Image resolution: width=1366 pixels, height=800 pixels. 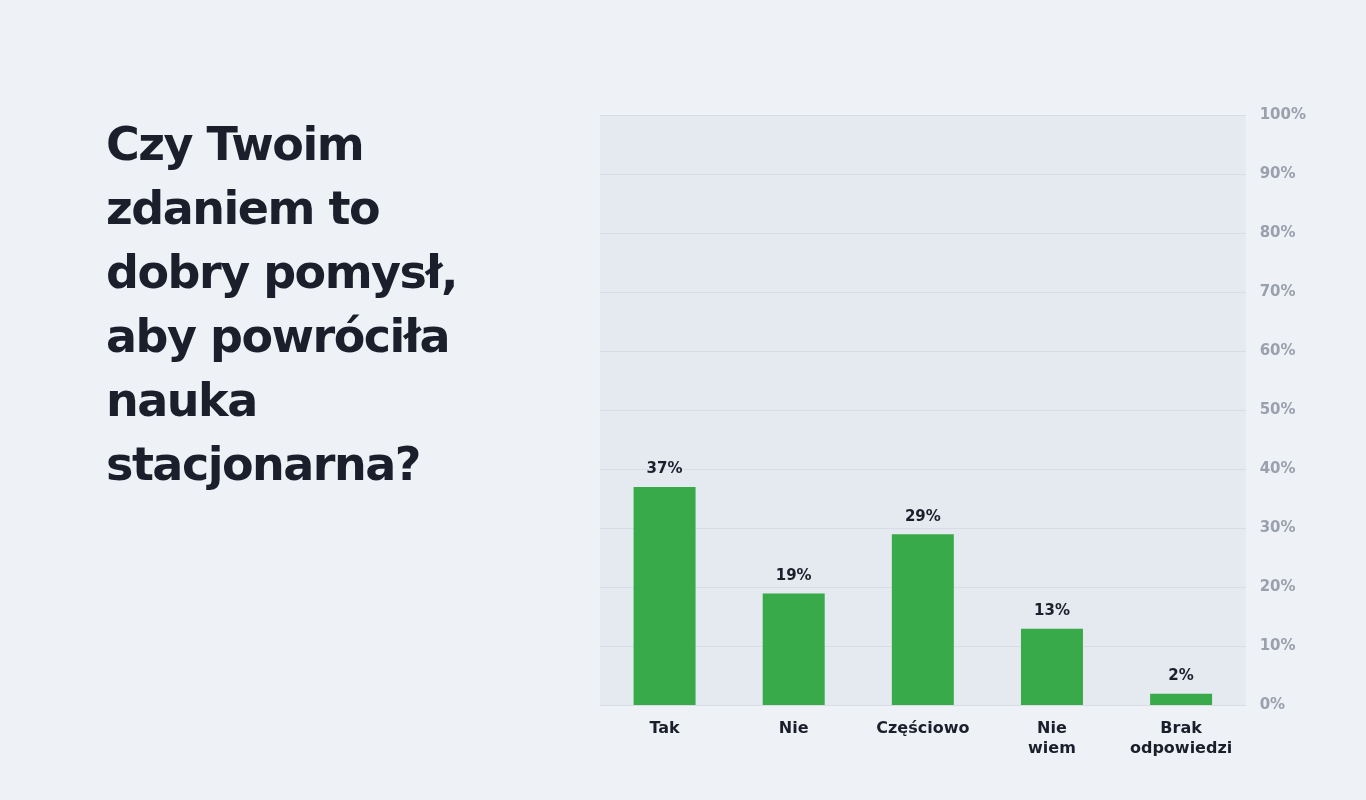 What do you see at coordinates (1052, 610) in the screenshot?
I see `data-label: 13%` at bounding box center [1052, 610].